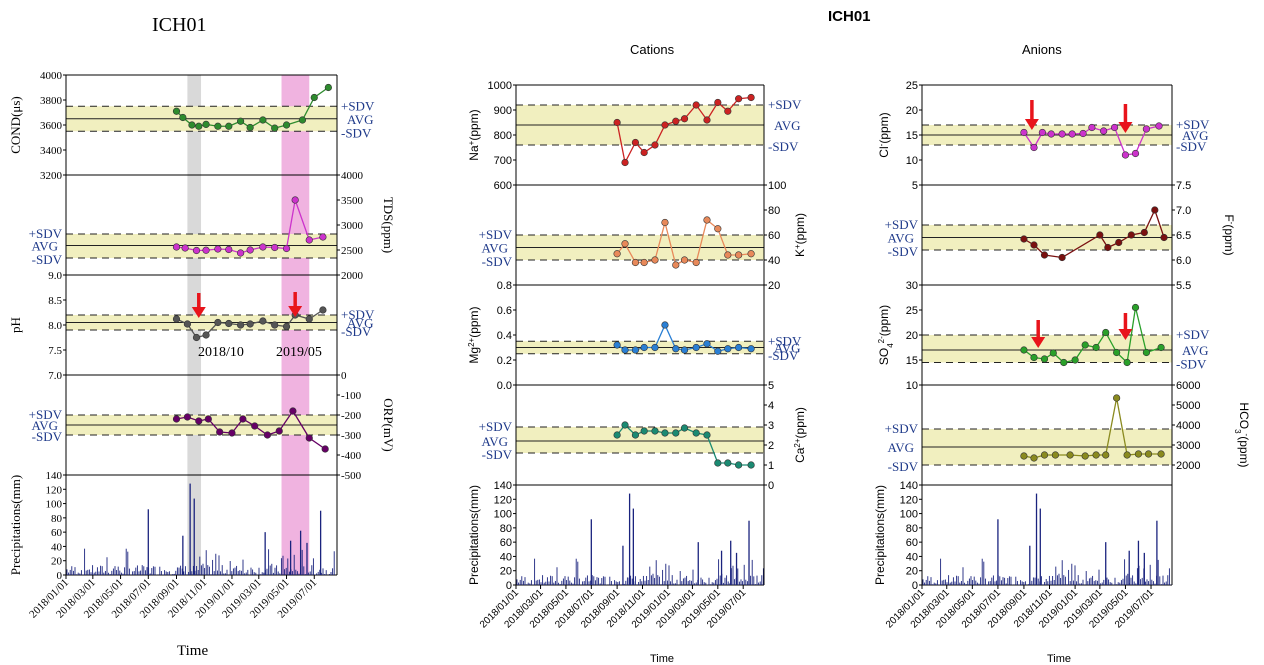  Describe the element at coordinates (1183, 286) in the screenshot. I see `f-y-tick-label: 5.5` at that location.